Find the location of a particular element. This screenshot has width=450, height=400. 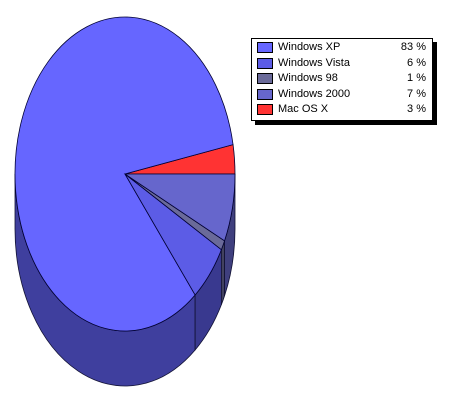

legend-label: Windows 2000 is located at coordinates (314, 93).